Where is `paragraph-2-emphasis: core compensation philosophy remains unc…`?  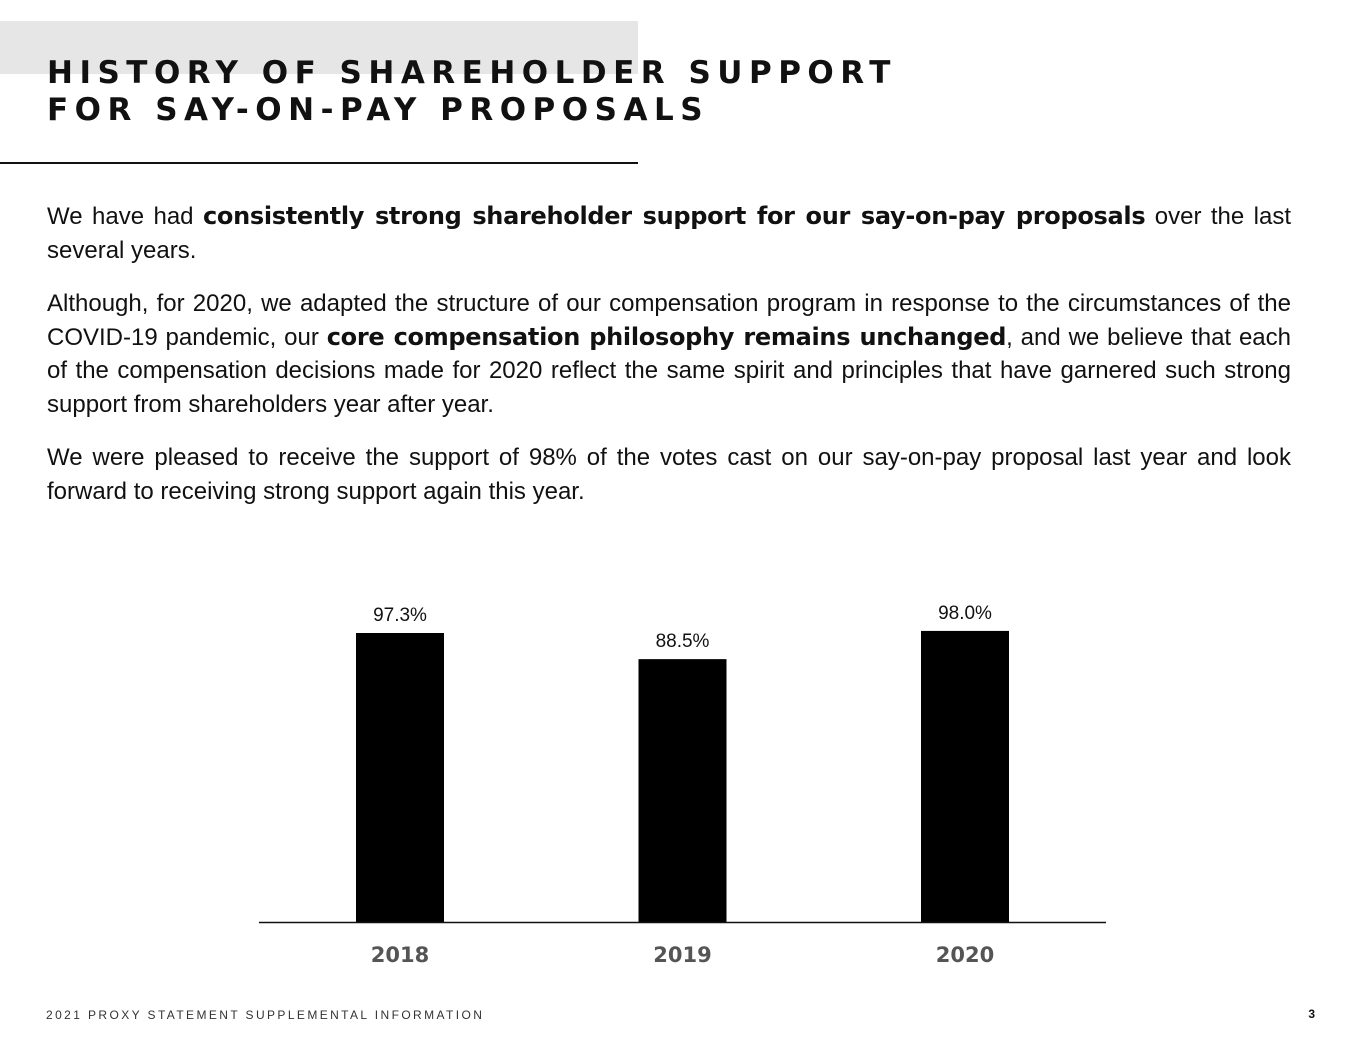 paragraph-2-emphasis: core compensation philosophy remains unc… is located at coordinates (666, 336).